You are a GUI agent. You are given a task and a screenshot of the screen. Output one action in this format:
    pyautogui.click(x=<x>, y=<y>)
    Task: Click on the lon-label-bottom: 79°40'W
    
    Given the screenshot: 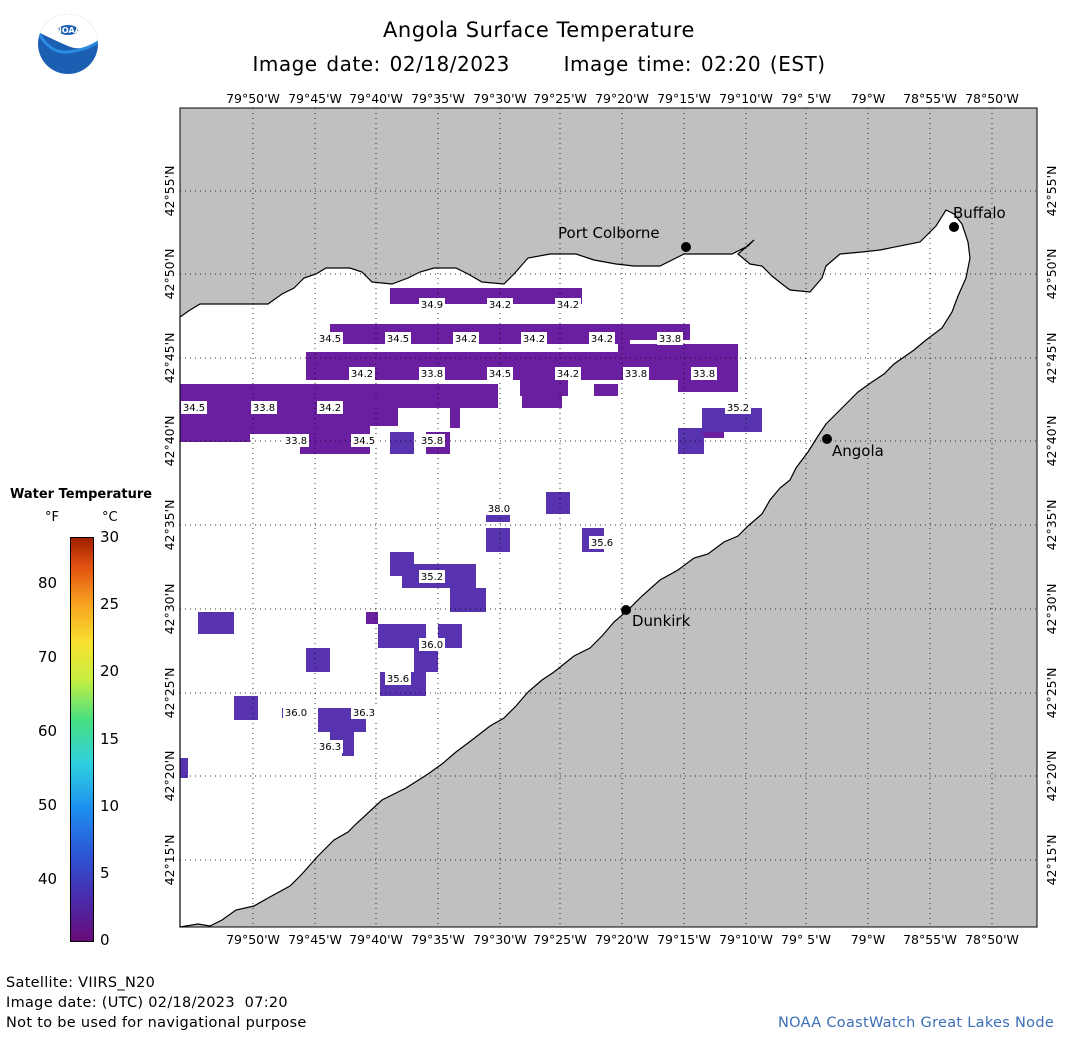 What is the action you would take?
    pyautogui.click(x=376, y=939)
    